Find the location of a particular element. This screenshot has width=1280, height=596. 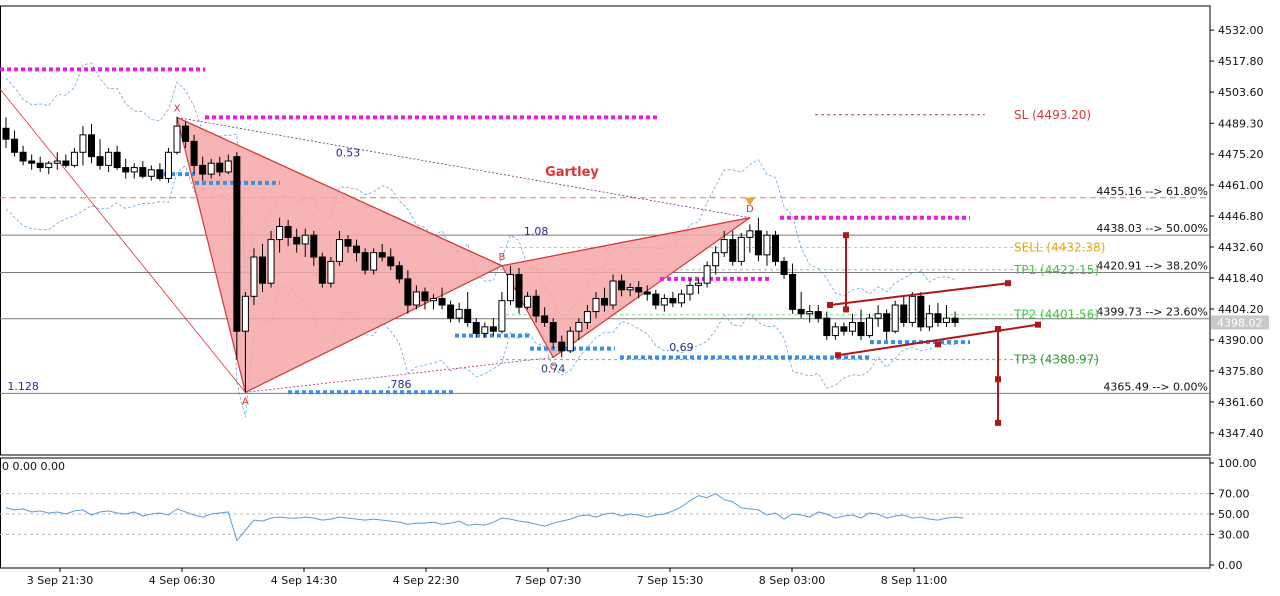

price-tick-label: 4361.60 is located at coordinates (1241, 402).